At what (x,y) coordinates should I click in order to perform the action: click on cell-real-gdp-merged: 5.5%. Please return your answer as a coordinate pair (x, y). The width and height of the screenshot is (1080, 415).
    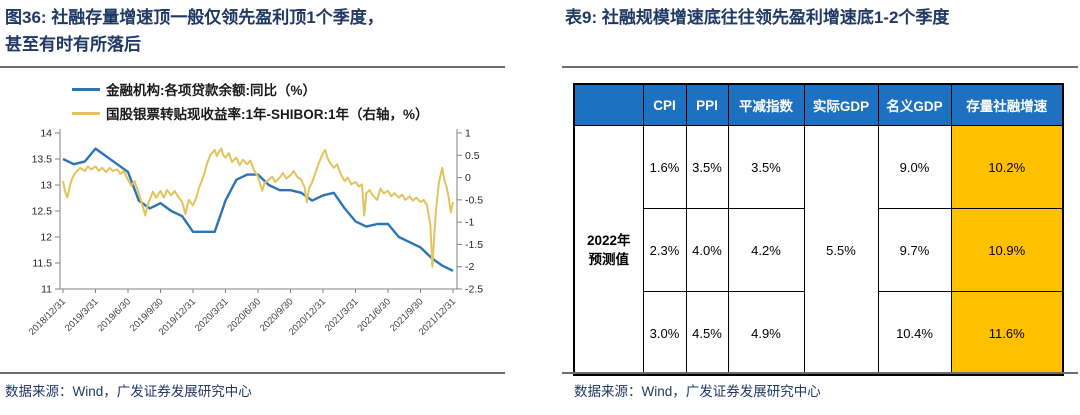
    Looking at the image, I should click on (841, 250).